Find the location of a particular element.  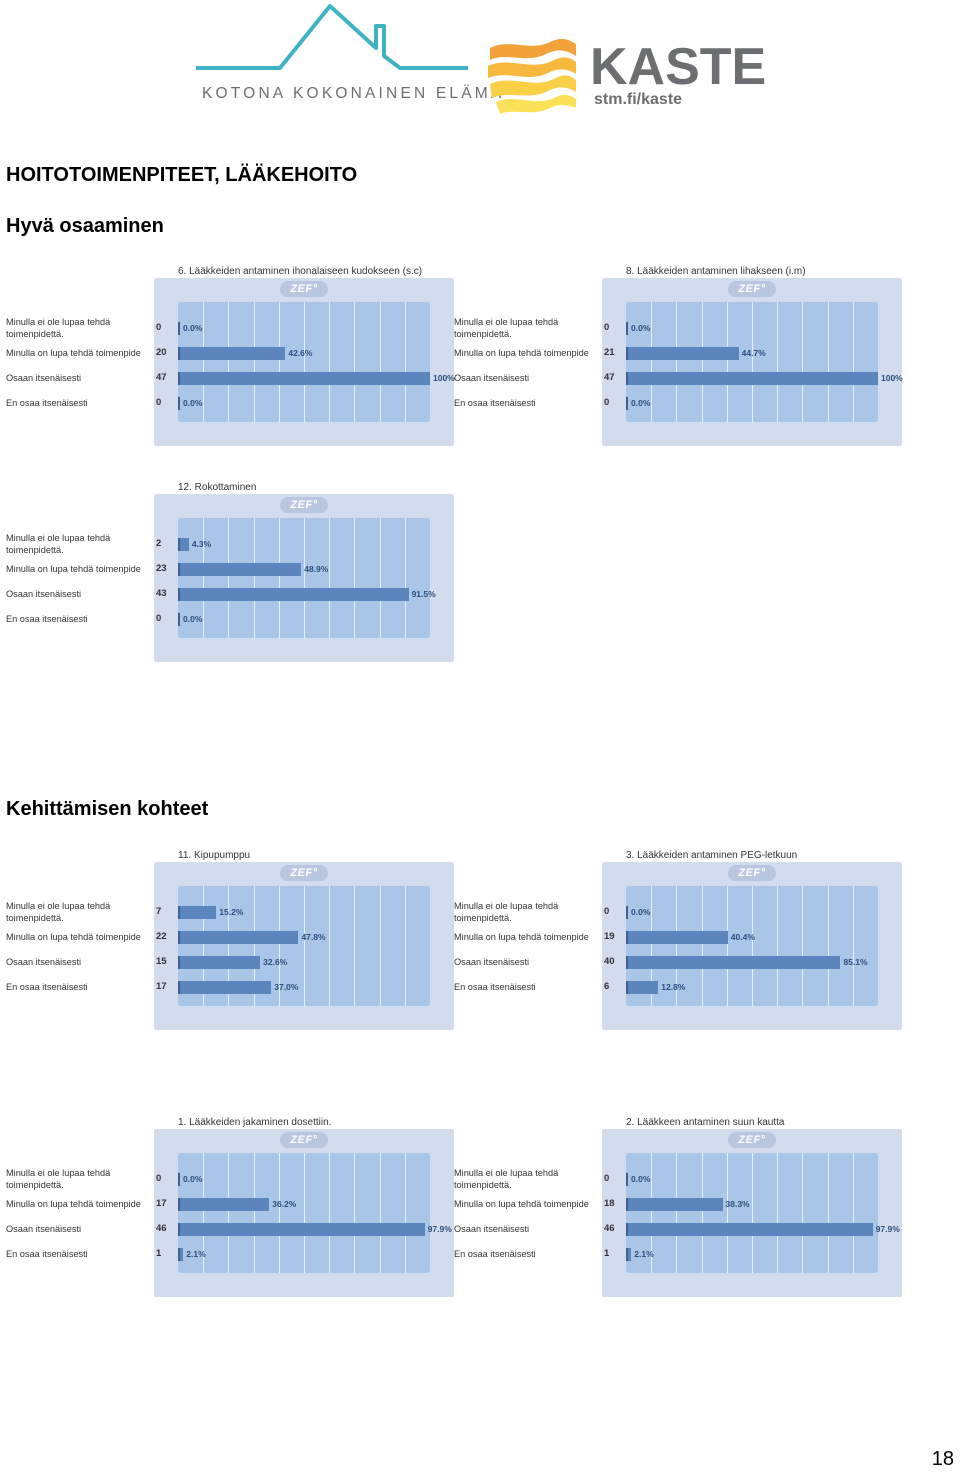

section-heading-good: Hyvä osaaminen is located at coordinates (85, 226).